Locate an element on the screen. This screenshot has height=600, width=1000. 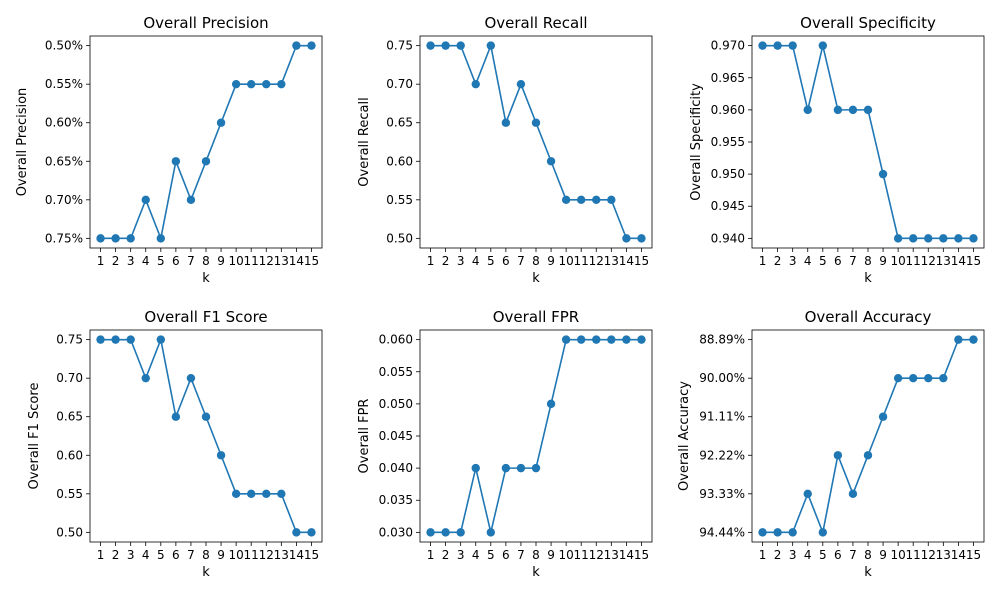
x-tick-label: 11 is located at coordinates (581, 555).